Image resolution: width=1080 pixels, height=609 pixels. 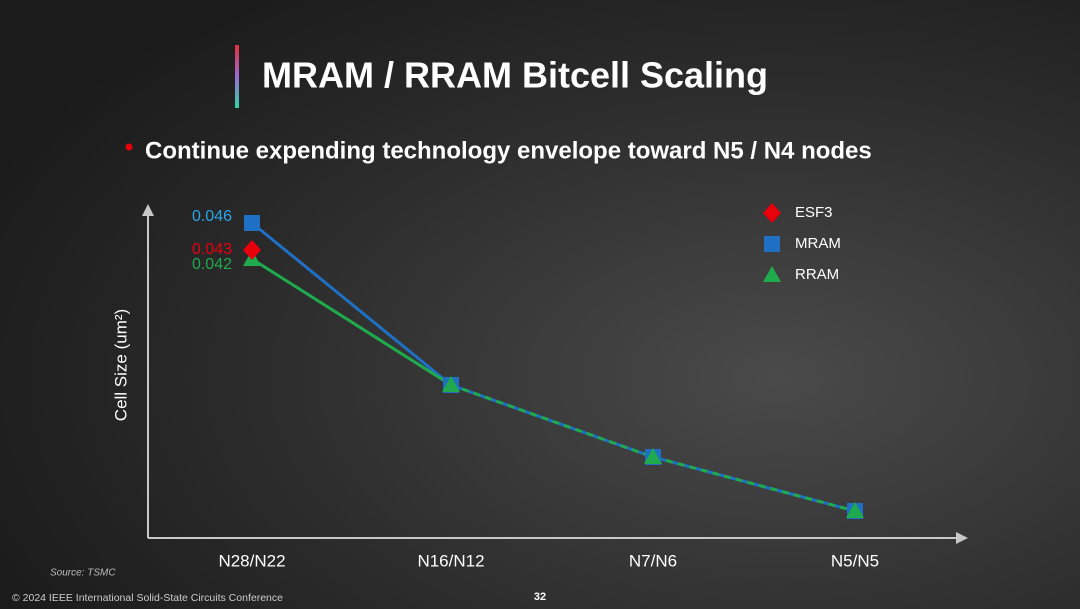 I want to click on legend-label: RRAM, so click(x=817, y=274).